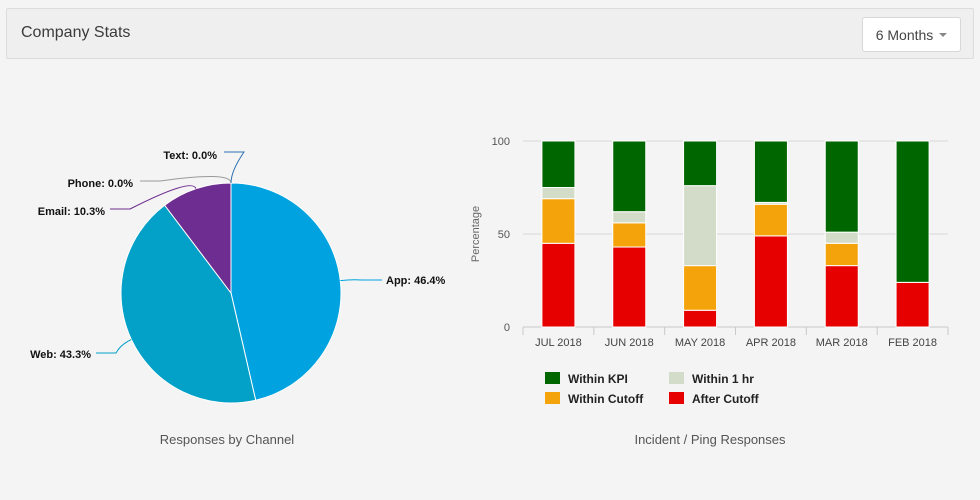 The width and height of the screenshot is (980, 500). What do you see at coordinates (598, 379) in the screenshot?
I see `legend-label: Within KPI` at bounding box center [598, 379].